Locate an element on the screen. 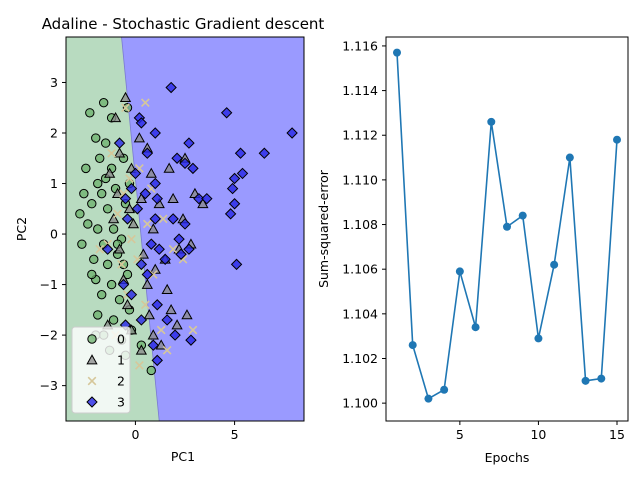  right-x-ticks: 5 10 15 is located at coordinates (540, 431).